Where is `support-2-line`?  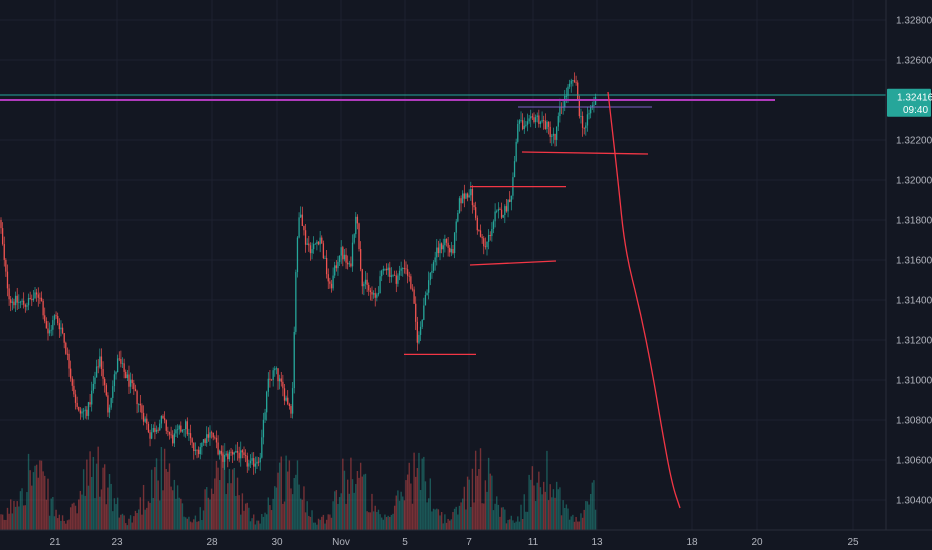 support-2-line is located at coordinates (513, 263).